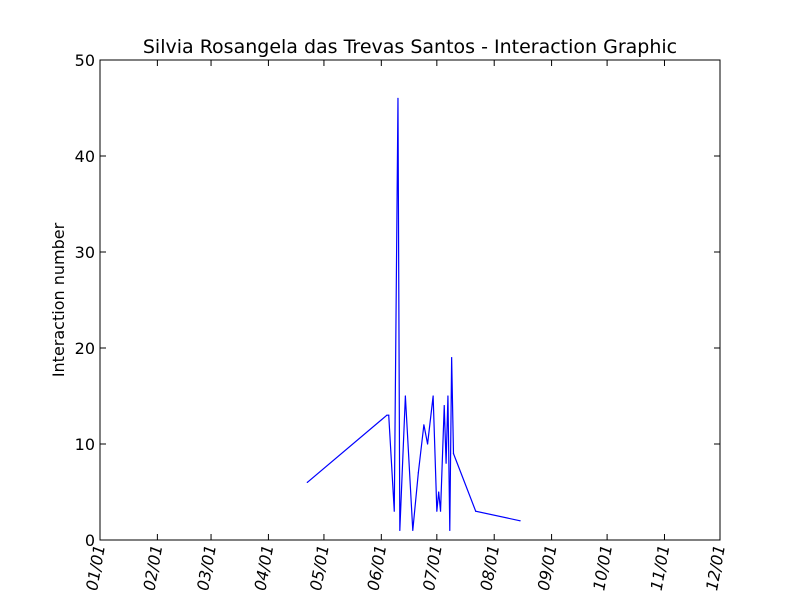  I want to click on y-tick-label: 20, so click(85, 348).